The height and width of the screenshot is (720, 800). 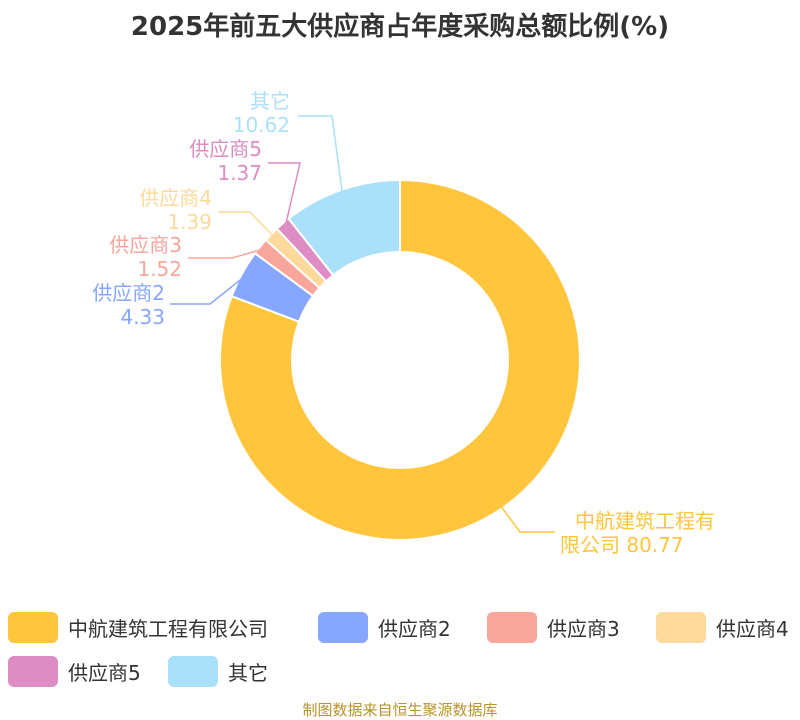 I want to click on chart-title: 2025年前五大供应商占年度采购总额比例(%), so click(x=400, y=27).